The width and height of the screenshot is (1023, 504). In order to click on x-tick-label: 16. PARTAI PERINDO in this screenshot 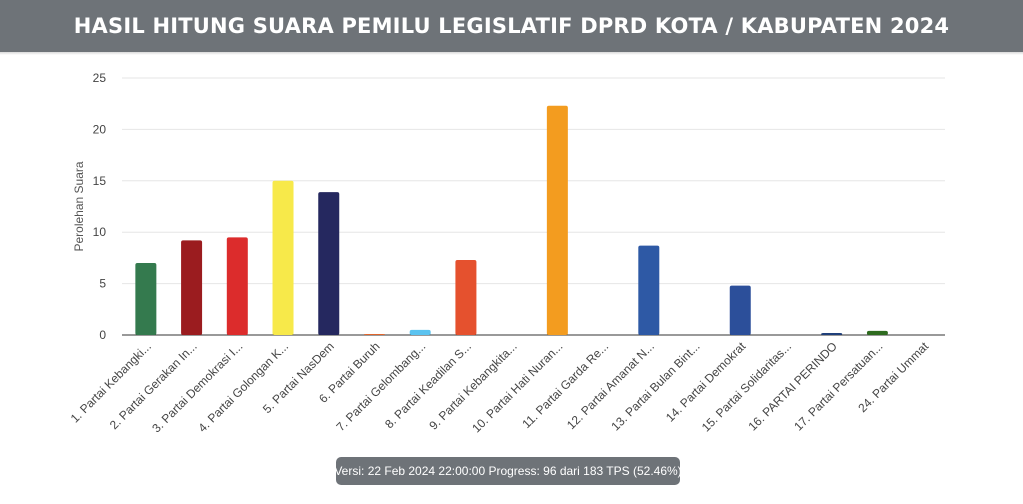, I will do `click(793, 386)`.